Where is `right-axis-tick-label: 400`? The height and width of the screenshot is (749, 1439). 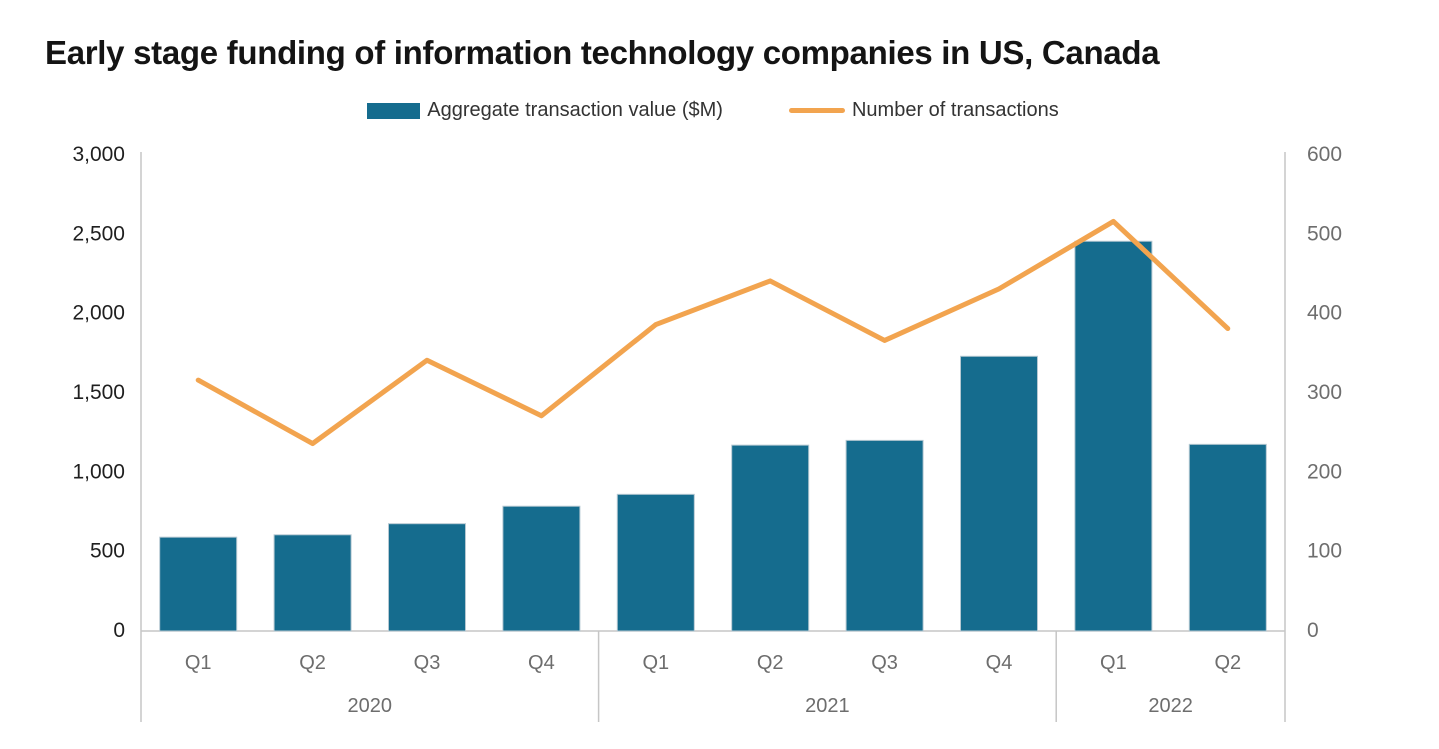
right-axis-tick-label: 400 is located at coordinates (1324, 313).